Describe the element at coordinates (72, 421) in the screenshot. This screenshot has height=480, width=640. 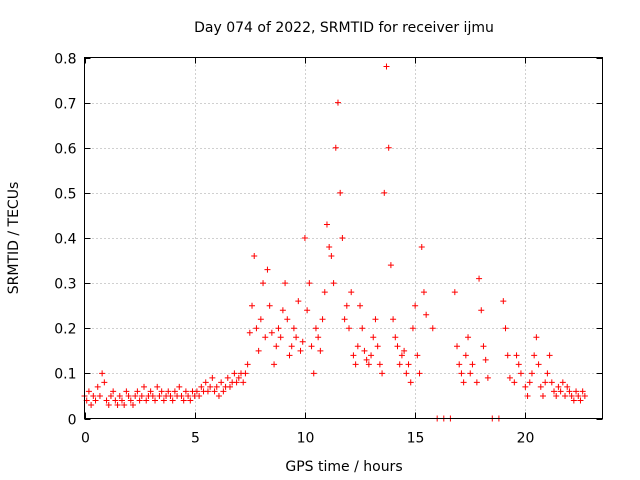
I see `y-tick-label: 0` at that location.